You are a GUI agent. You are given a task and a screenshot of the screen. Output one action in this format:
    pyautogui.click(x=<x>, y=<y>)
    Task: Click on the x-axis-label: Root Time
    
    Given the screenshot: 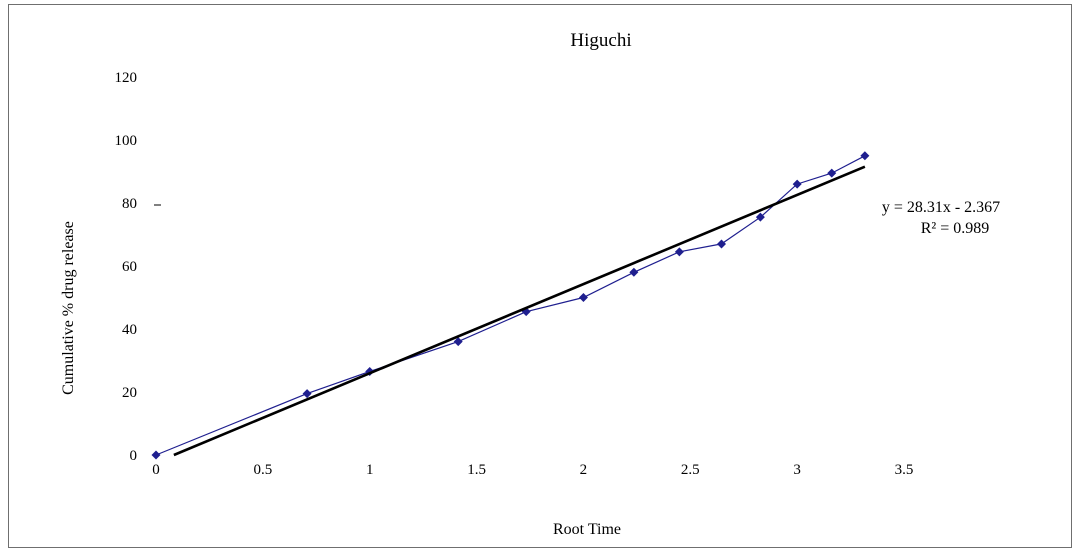 What is the action you would take?
    pyautogui.click(x=587, y=529)
    